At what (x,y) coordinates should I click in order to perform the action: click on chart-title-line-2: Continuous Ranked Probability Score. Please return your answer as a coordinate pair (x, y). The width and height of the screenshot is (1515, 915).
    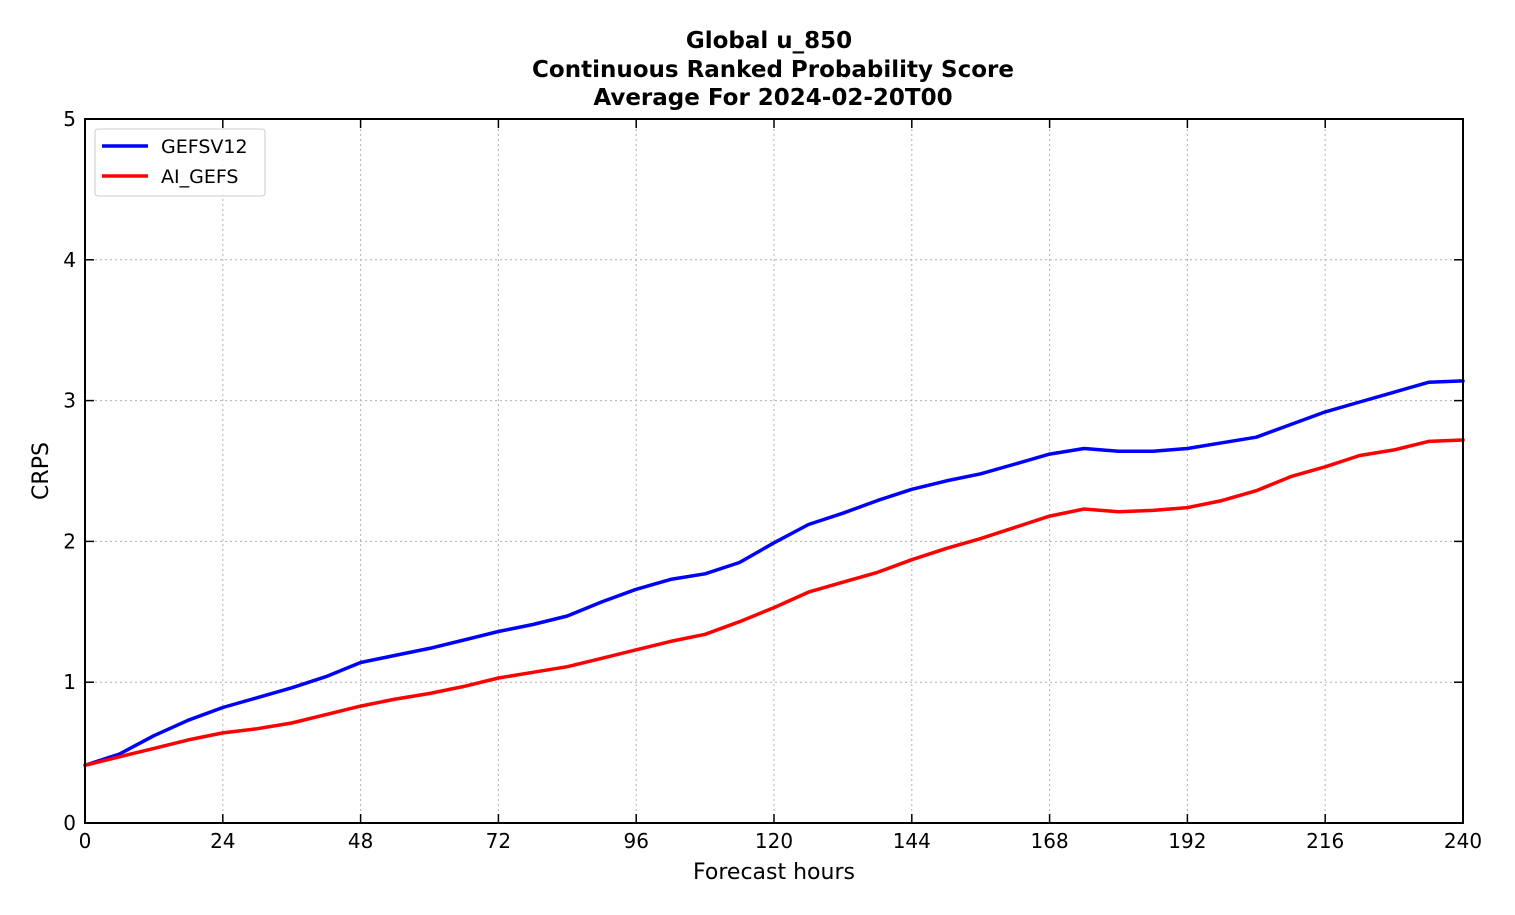
    Looking at the image, I should click on (773, 70).